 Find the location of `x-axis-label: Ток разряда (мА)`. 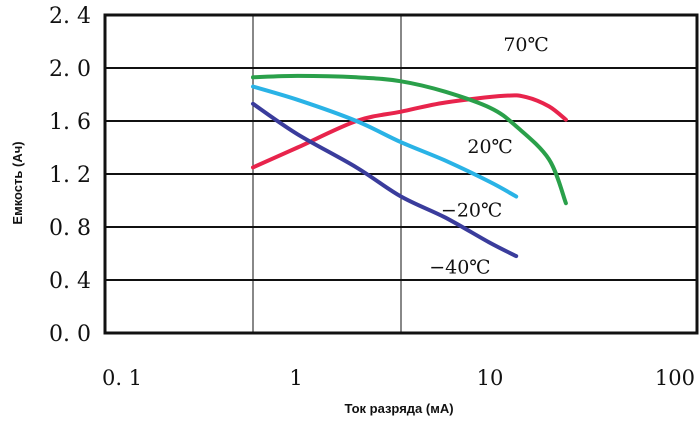

x-axis-label: Ток разряда (мА) is located at coordinates (398, 408).